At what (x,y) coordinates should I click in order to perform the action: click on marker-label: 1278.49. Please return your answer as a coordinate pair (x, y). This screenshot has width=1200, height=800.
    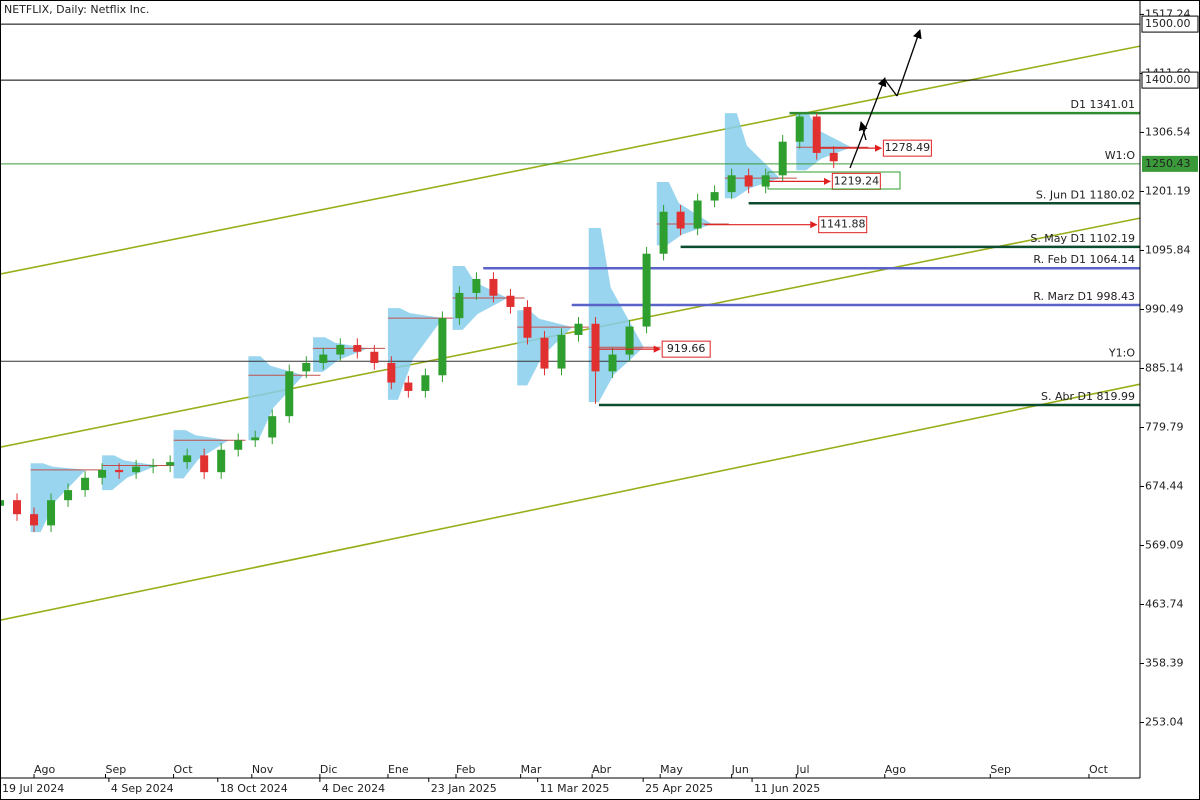
    Looking at the image, I should click on (908, 147).